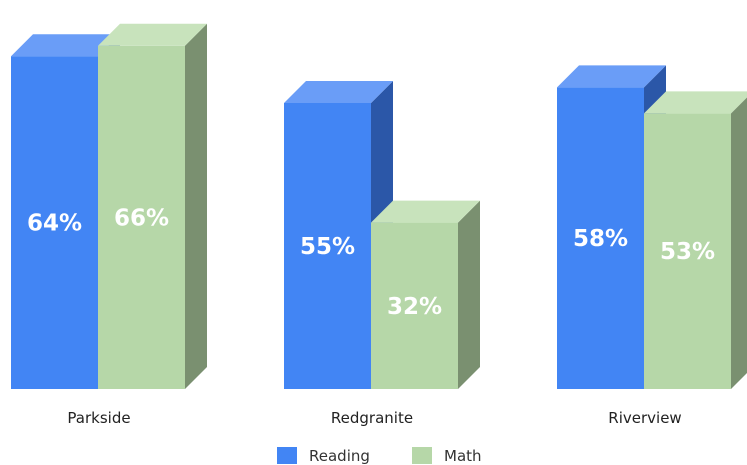 The image size is (747, 465). Describe the element at coordinates (287, 455) in the screenshot. I see `legend-swatch-reading` at that location.